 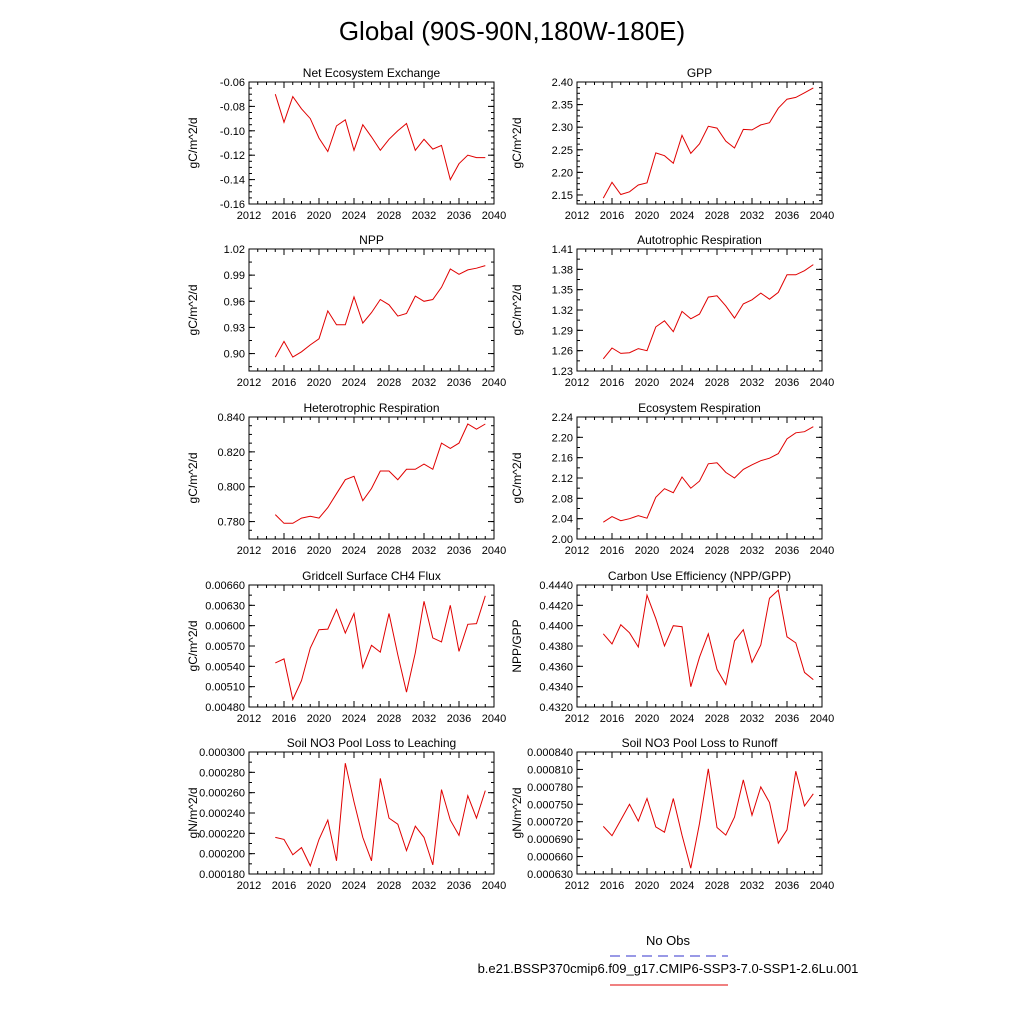 I want to click on y-tick-label: 0.000720, so click(x=550, y=823).